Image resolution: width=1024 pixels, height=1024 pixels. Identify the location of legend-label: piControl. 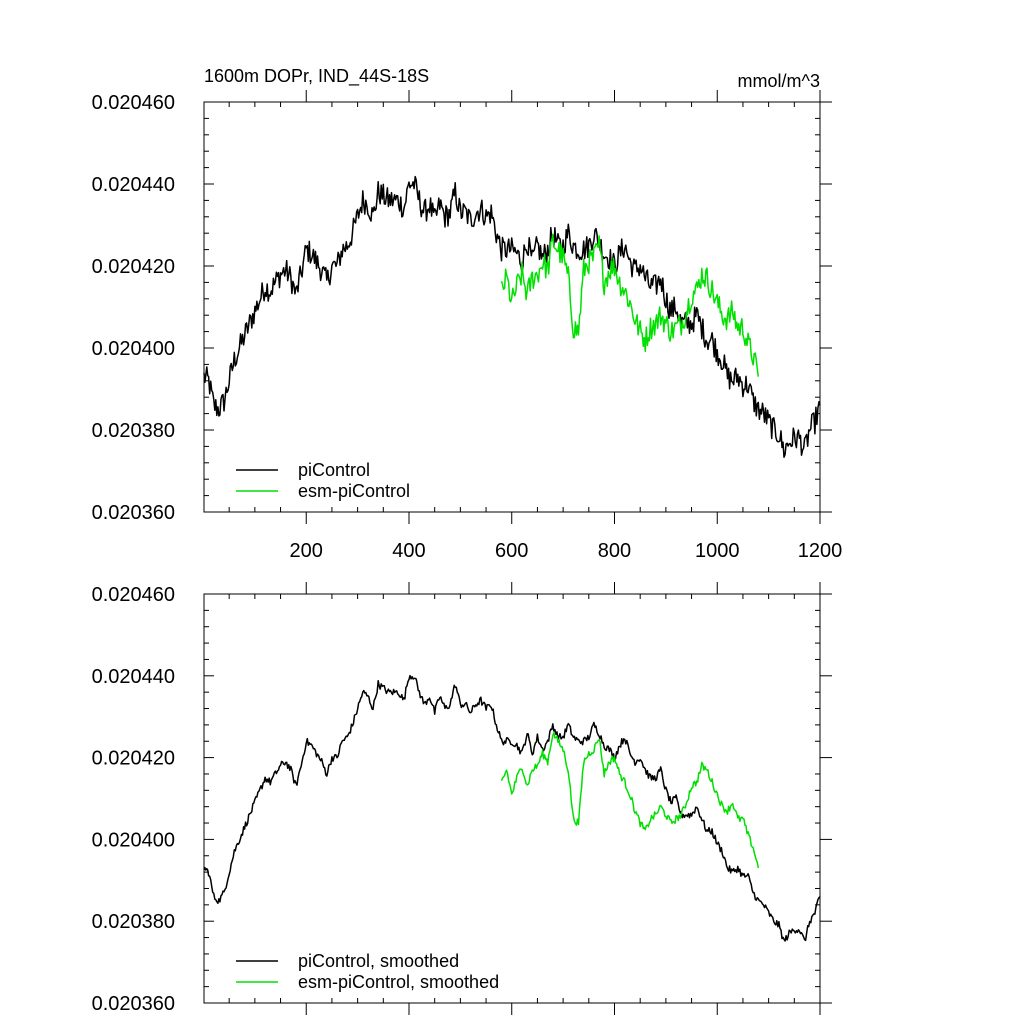
(334, 470).